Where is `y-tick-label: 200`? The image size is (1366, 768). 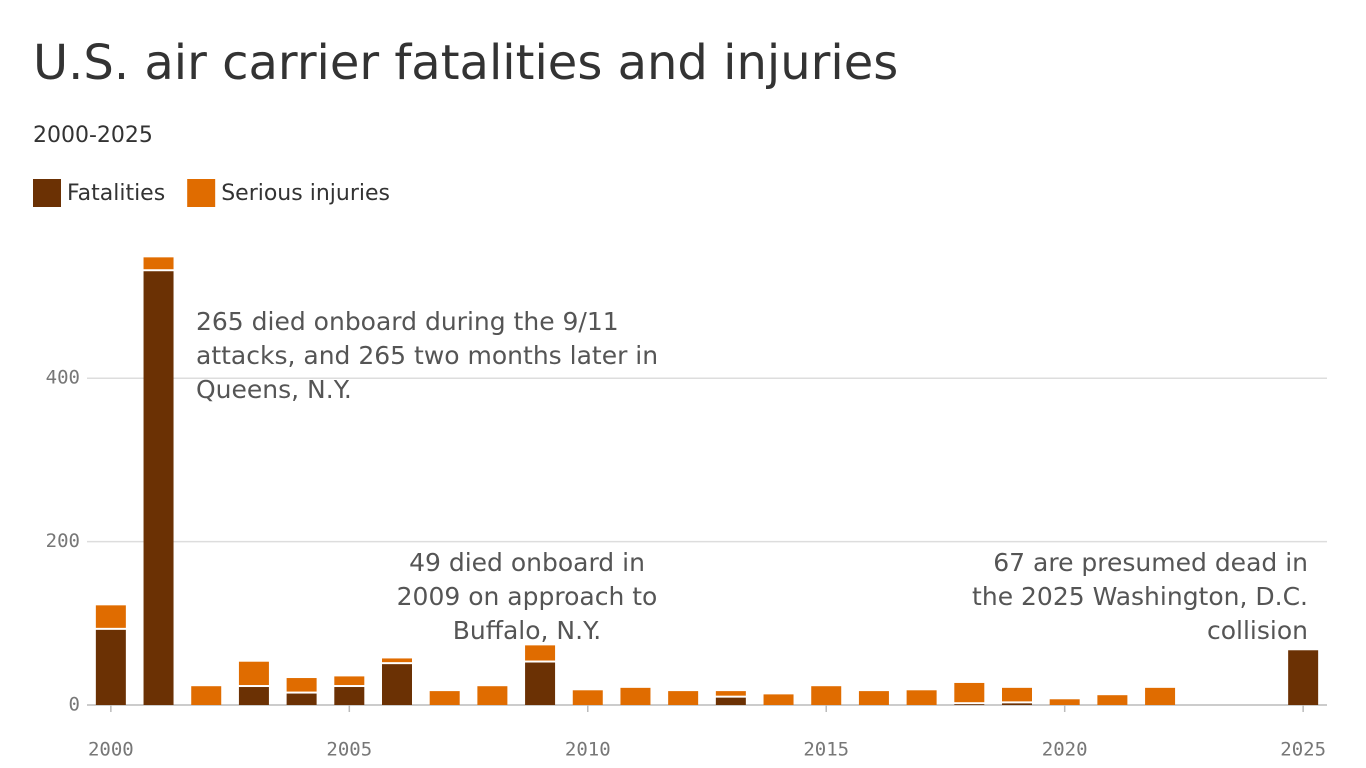
y-tick-label: 200 is located at coordinates (63, 541).